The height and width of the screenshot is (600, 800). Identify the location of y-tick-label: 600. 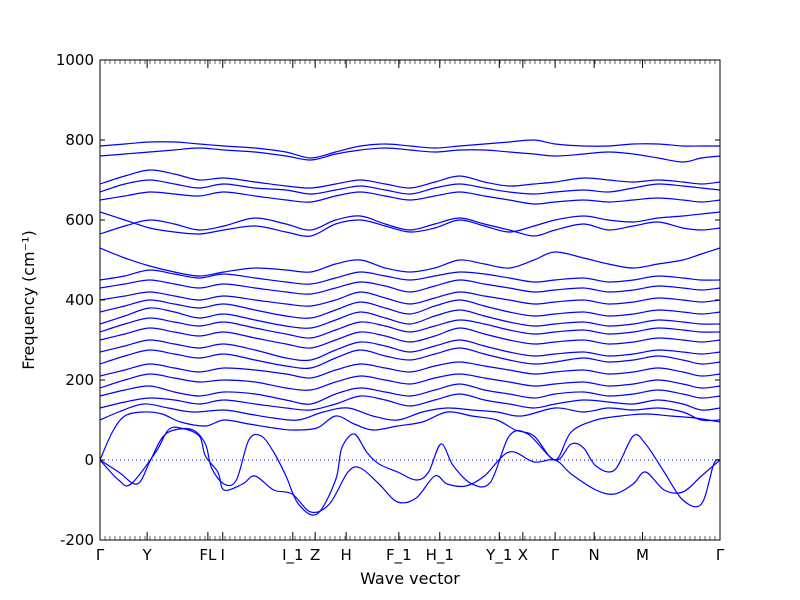
(79, 220).